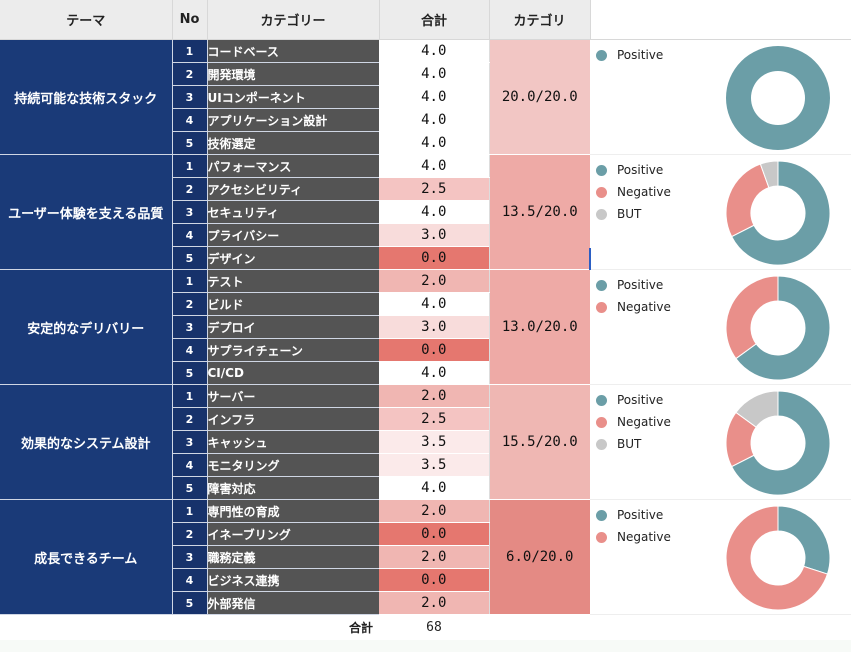  I want to click on category-name: UIコンポーネント, so click(292, 97).